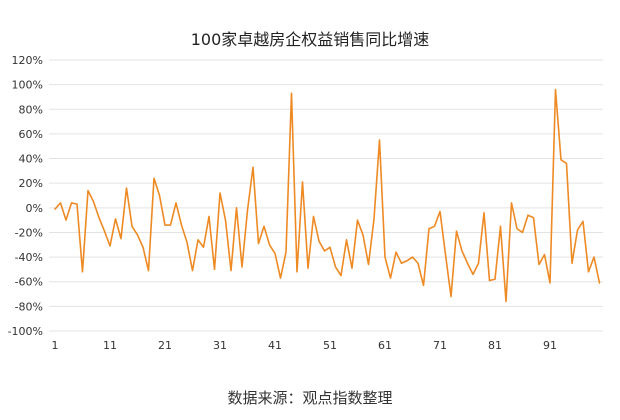 Image resolution: width=620 pixels, height=420 pixels. I want to click on x-tick-label: 1, so click(55, 345).